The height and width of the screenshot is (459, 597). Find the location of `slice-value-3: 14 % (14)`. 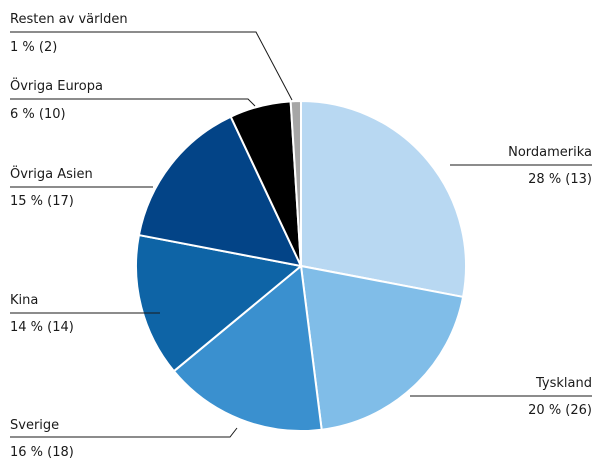

slice-value-3: 14 % (14) is located at coordinates (42, 327).